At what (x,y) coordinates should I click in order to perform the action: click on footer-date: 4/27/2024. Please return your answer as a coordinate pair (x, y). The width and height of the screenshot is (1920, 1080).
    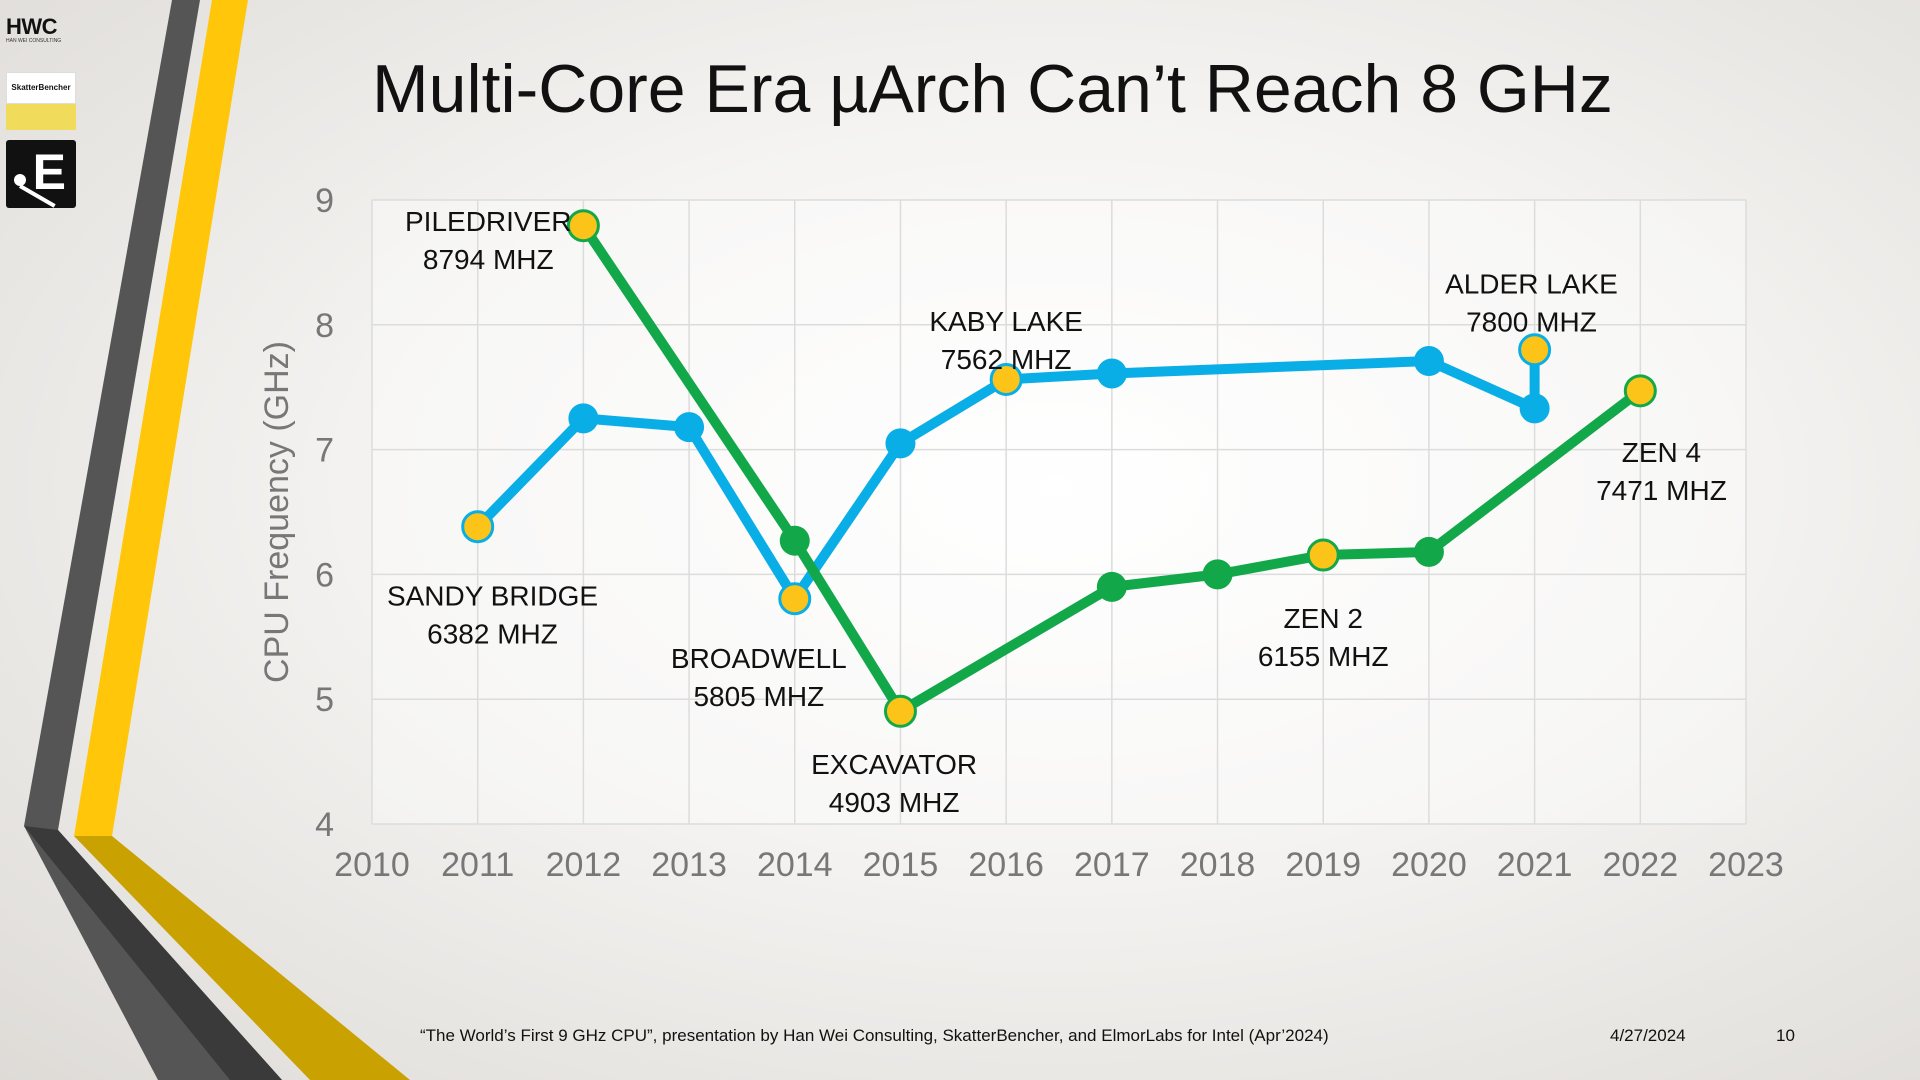
    Looking at the image, I should click on (1648, 1035).